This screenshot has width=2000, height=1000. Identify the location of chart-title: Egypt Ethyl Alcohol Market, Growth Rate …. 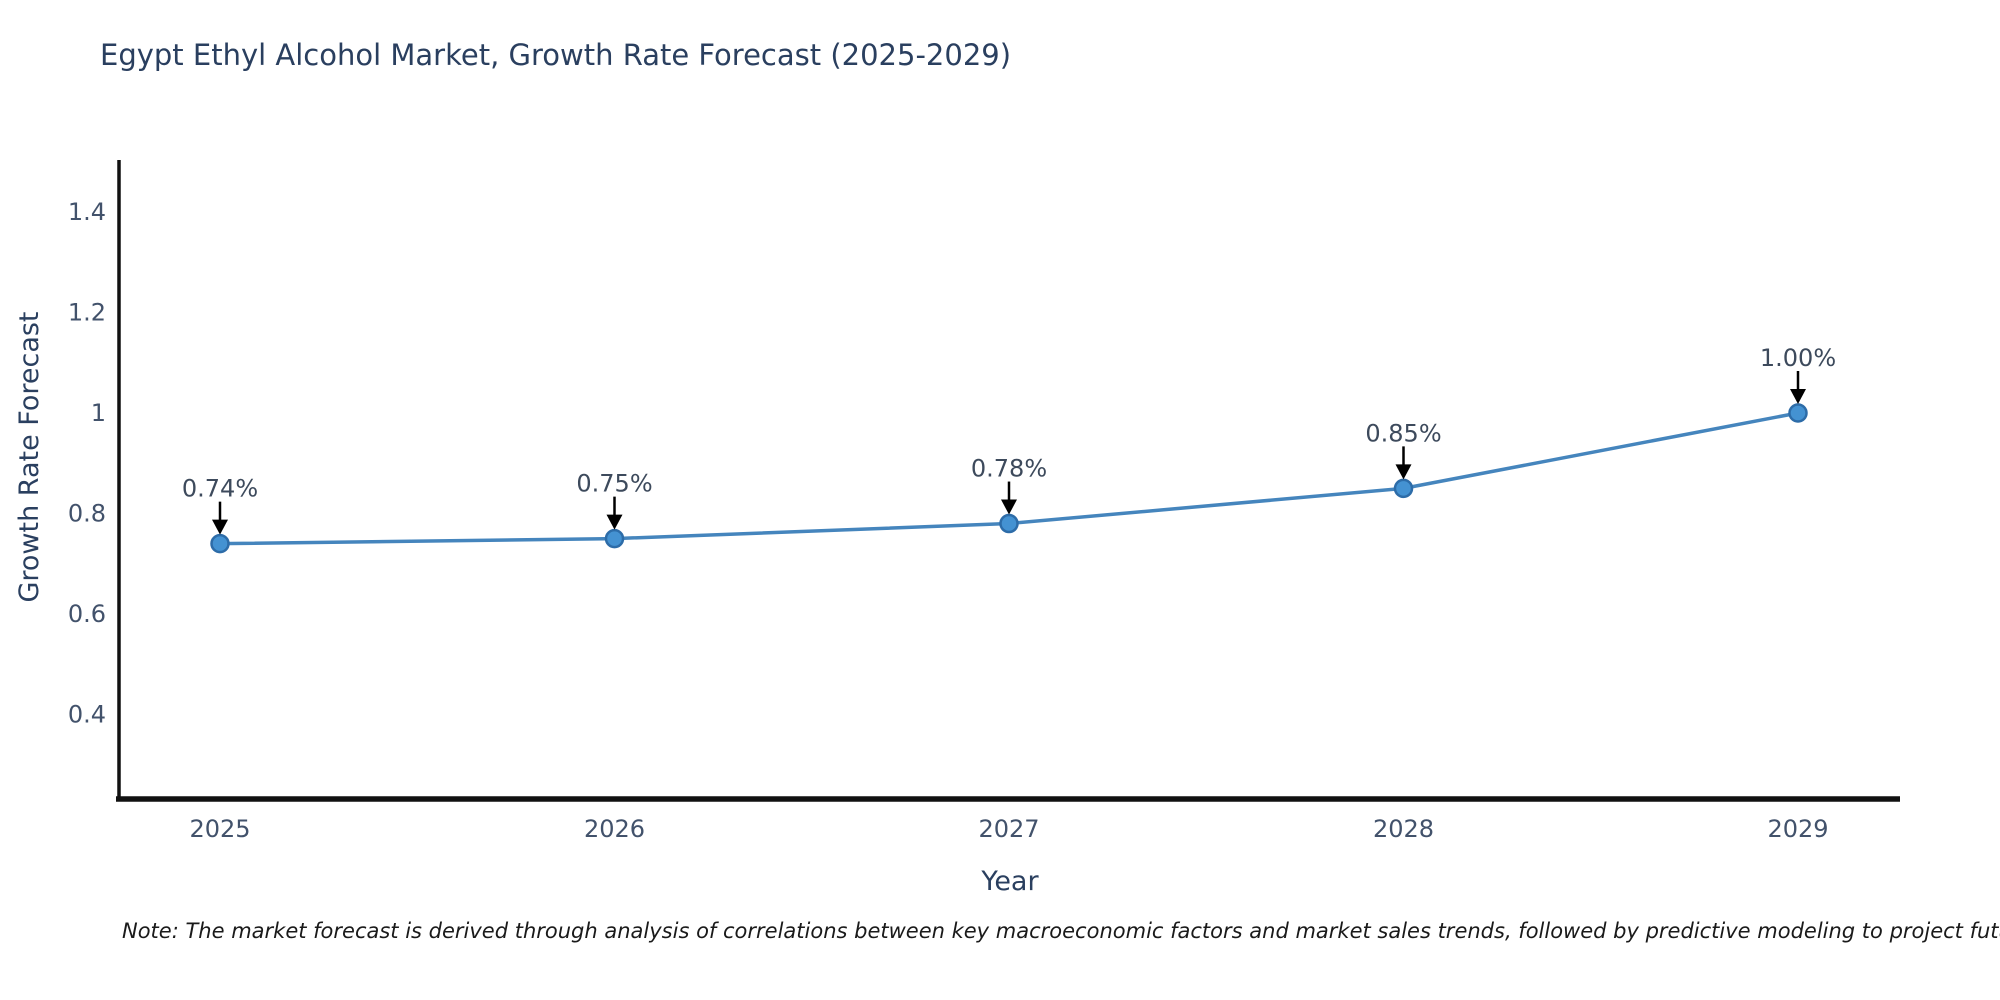
(556, 55).